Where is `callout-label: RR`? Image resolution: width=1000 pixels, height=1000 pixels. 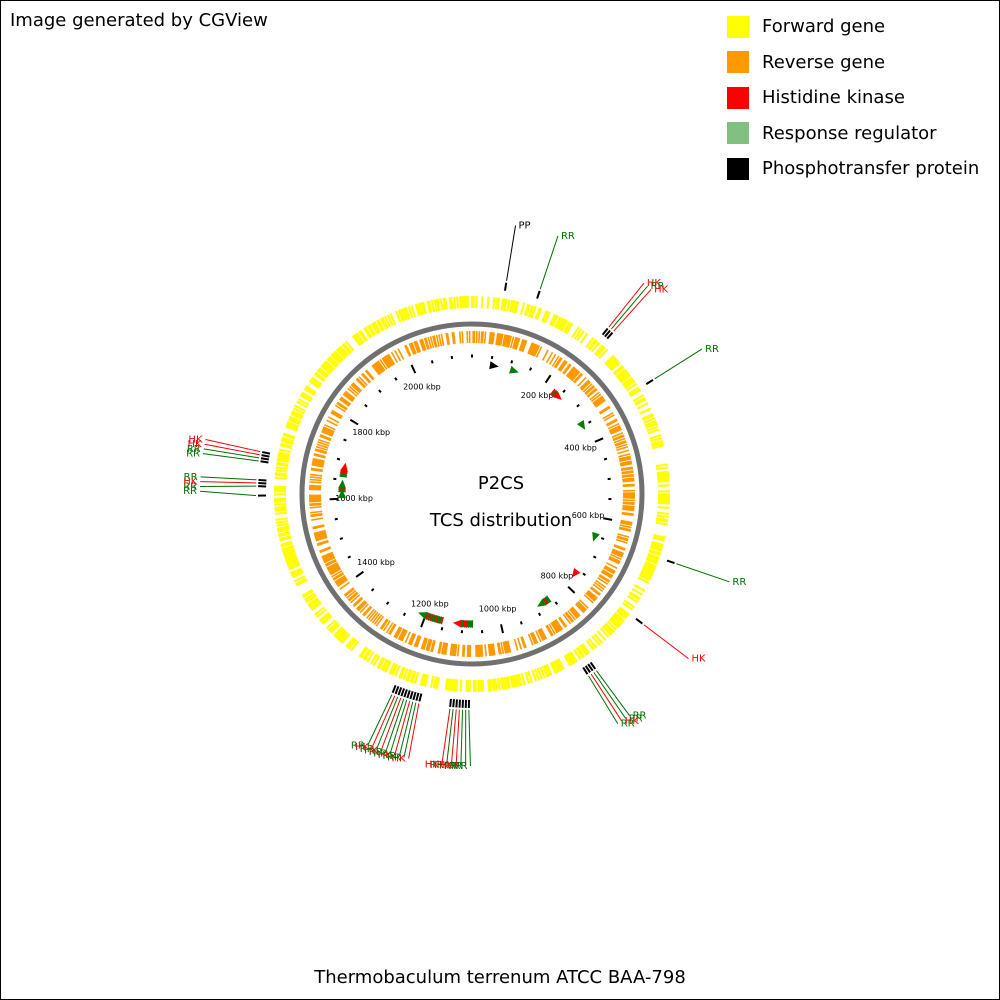 callout-label: RR is located at coordinates (358, 745).